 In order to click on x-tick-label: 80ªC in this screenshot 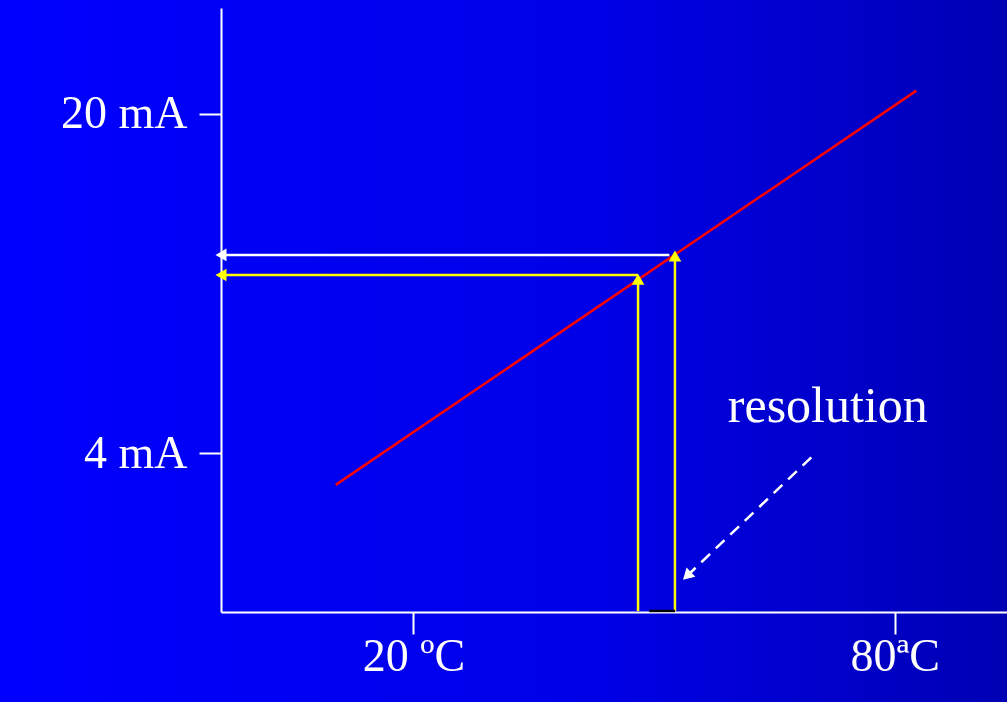, I will do `click(895, 655)`.